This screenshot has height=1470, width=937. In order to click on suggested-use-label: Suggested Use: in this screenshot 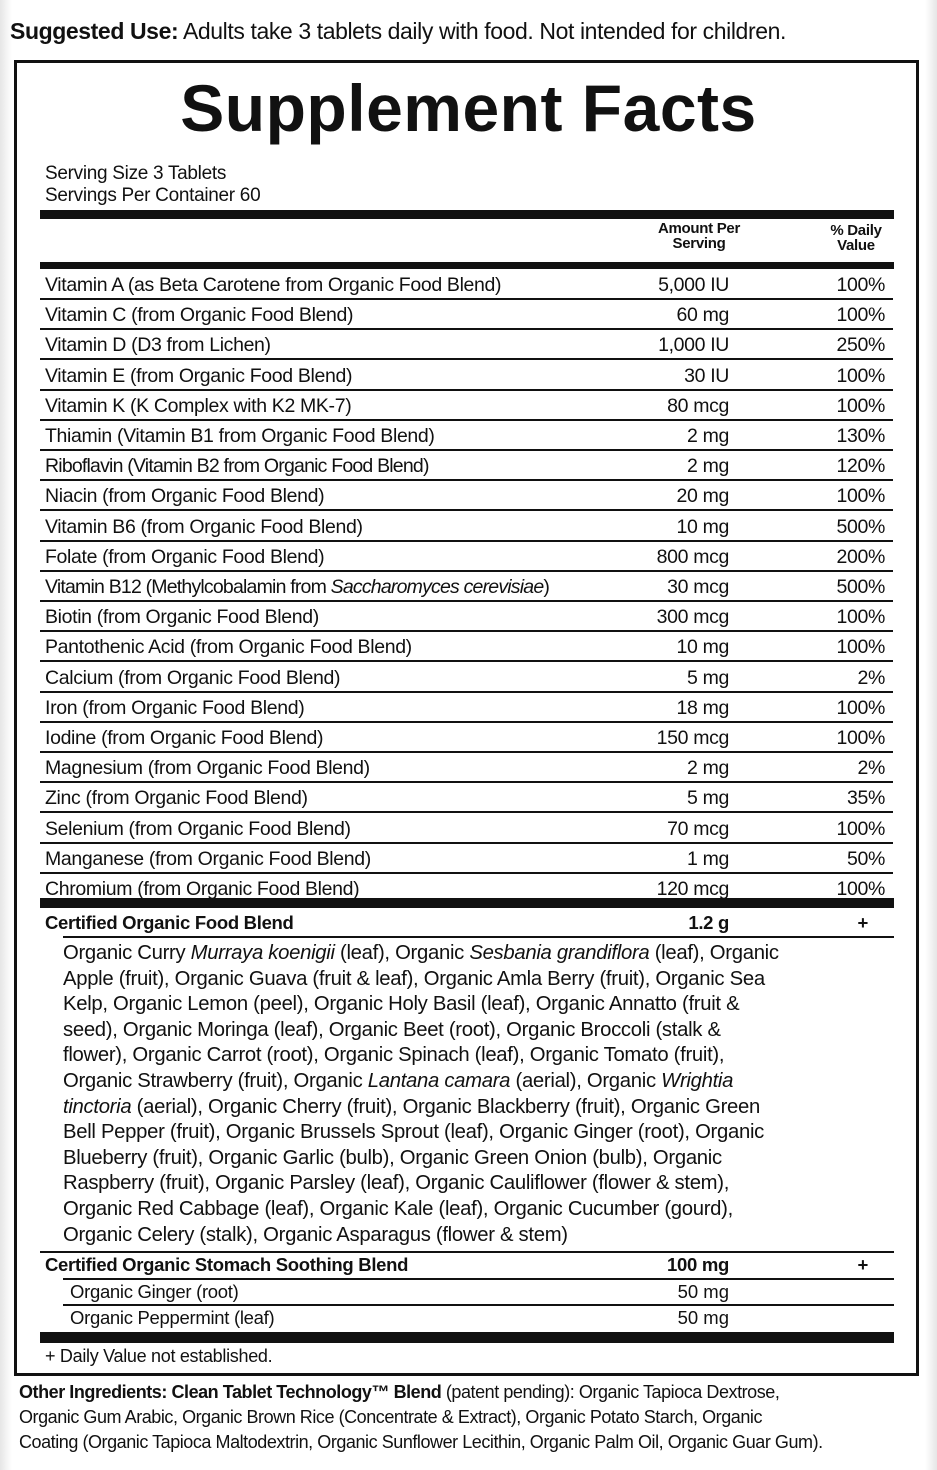, I will do `click(94, 31)`.